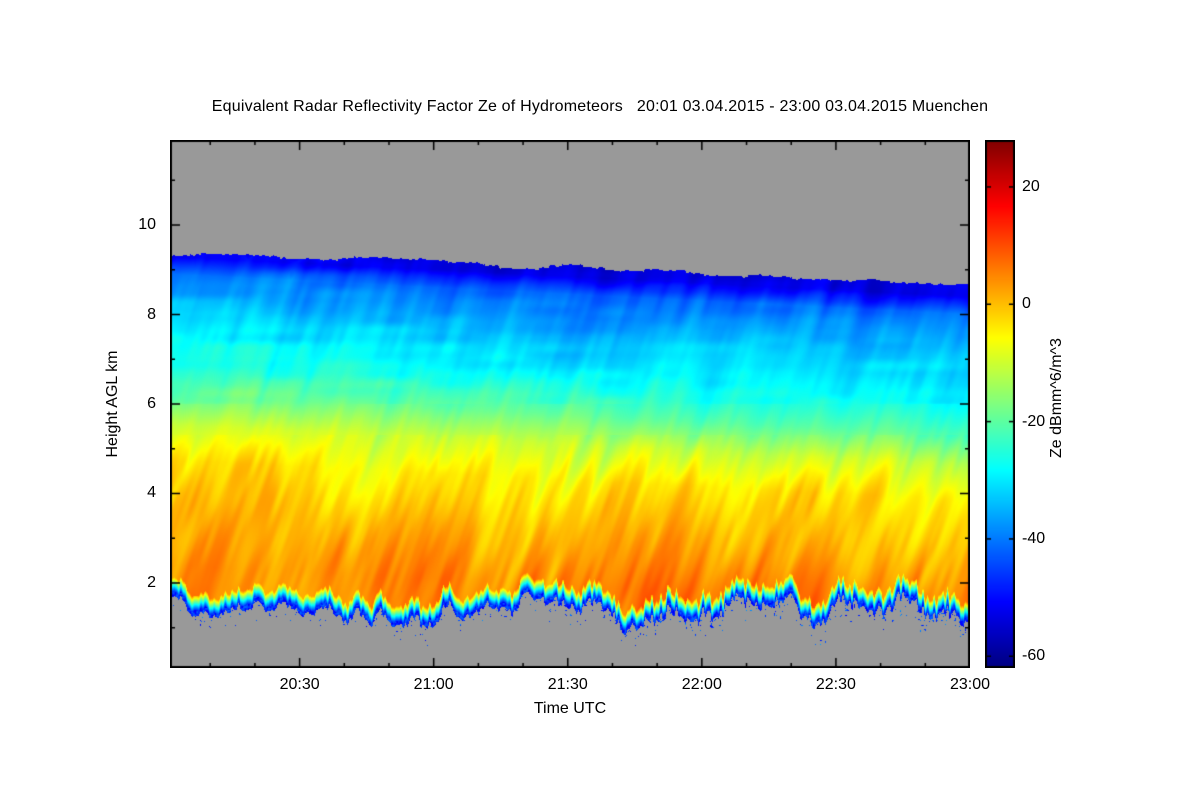 This screenshot has height=800, width=1200. What do you see at coordinates (1031, 186) in the screenshot?
I see `colorbar-tick-label: 20` at bounding box center [1031, 186].